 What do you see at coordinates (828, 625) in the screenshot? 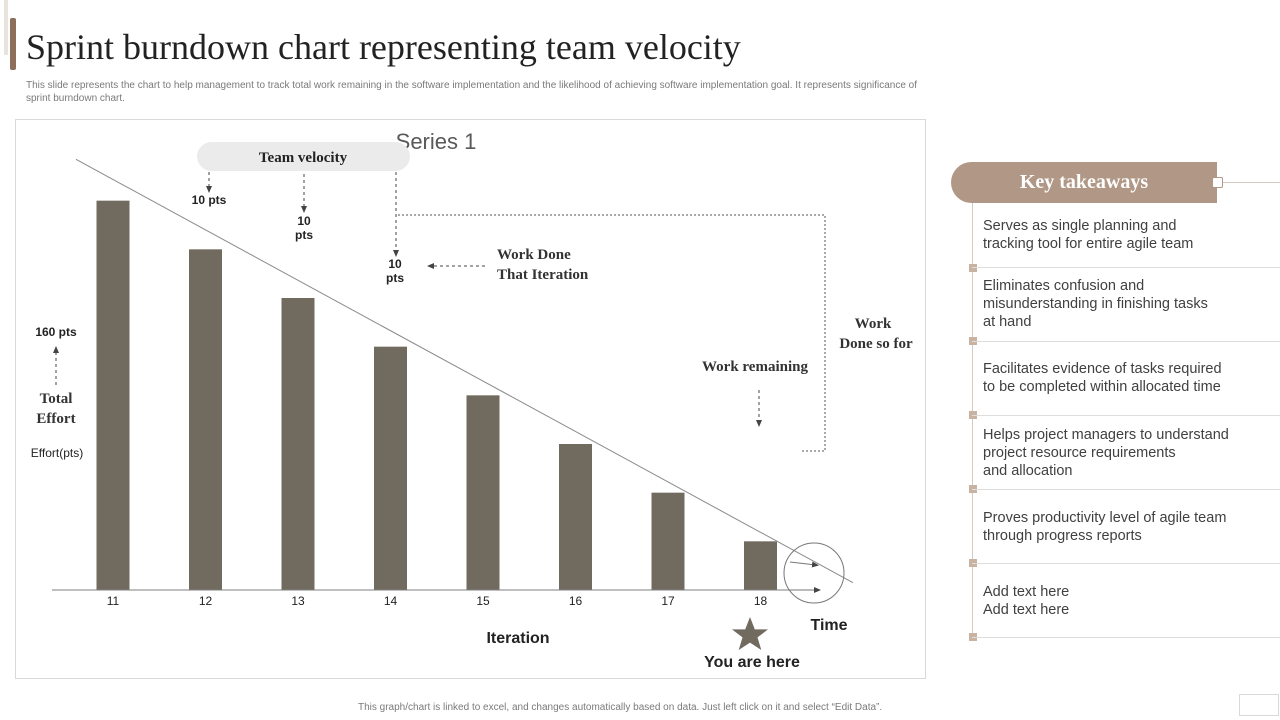
I see `time-label: Time` at bounding box center [828, 625].